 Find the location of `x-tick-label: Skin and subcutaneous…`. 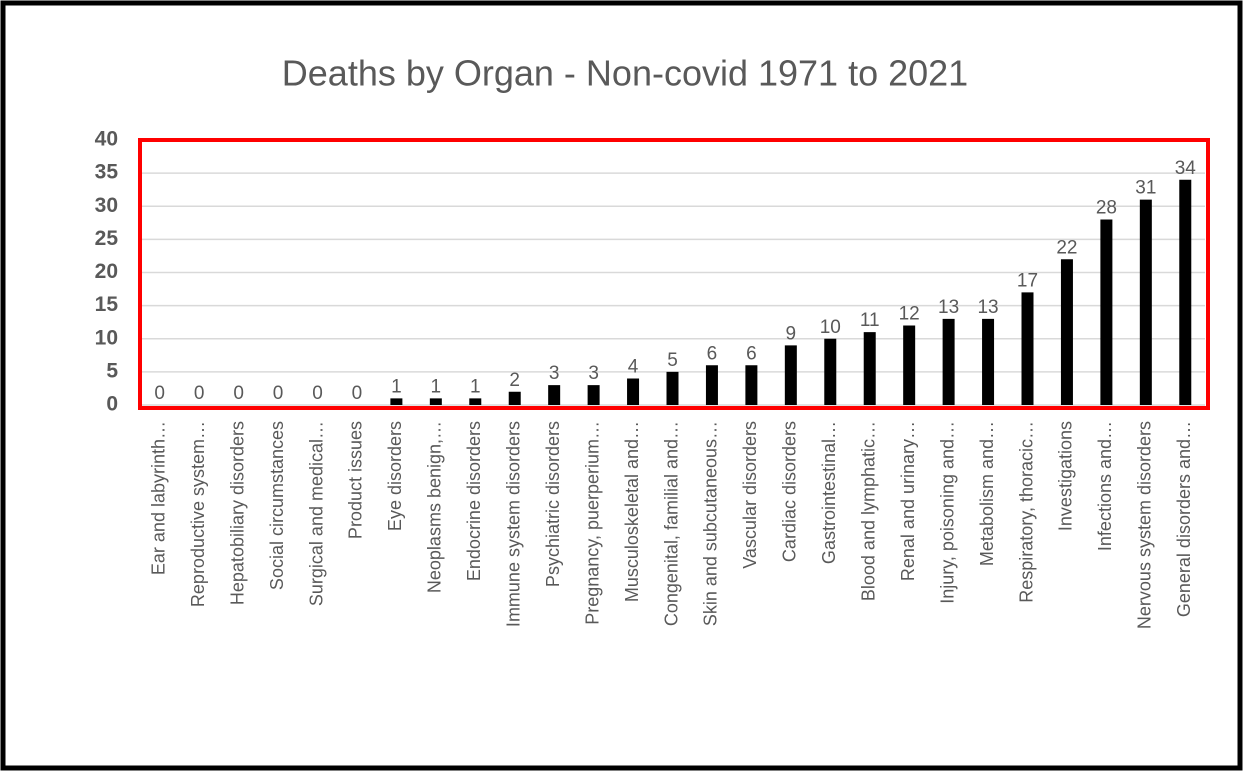

x-tick-label: Skin and subcutaneous… is located at coordinates (711, 523).